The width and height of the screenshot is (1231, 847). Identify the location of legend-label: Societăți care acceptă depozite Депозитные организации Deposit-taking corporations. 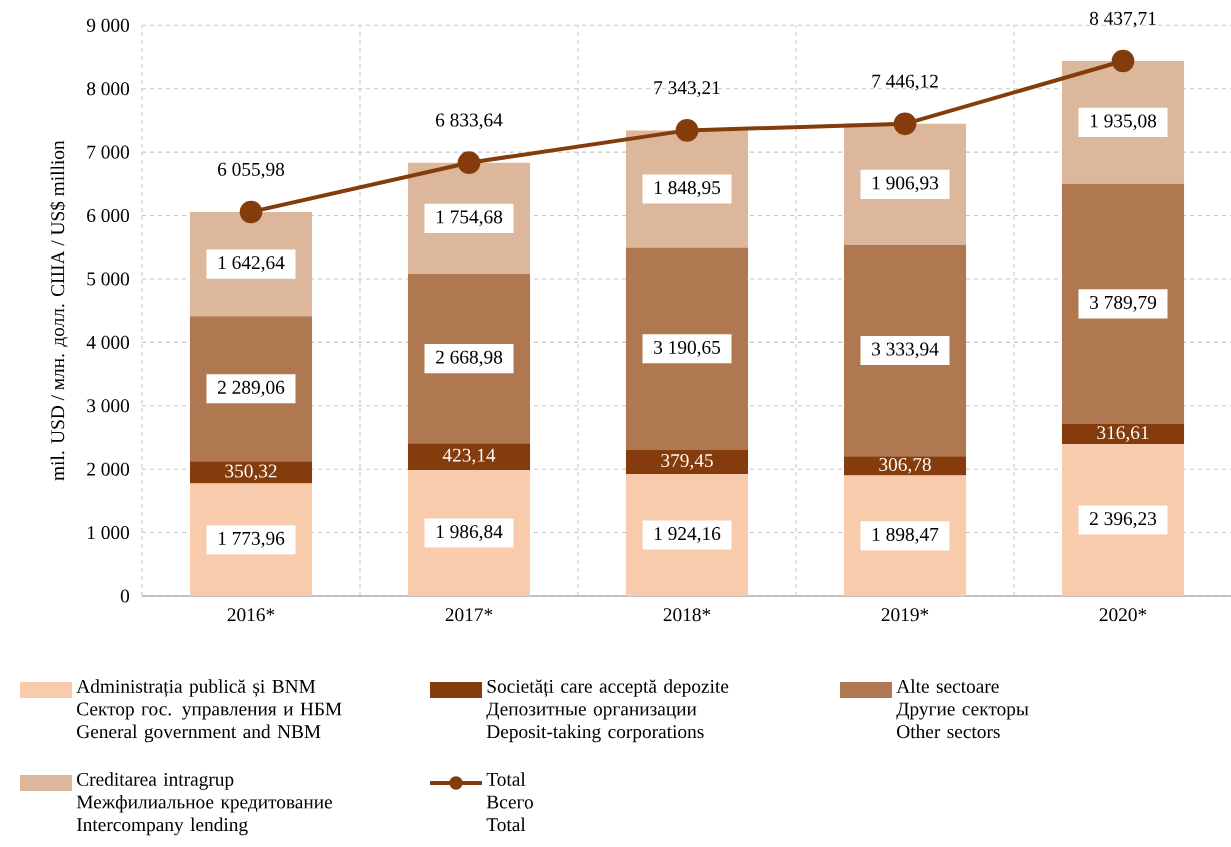
(607, 711).